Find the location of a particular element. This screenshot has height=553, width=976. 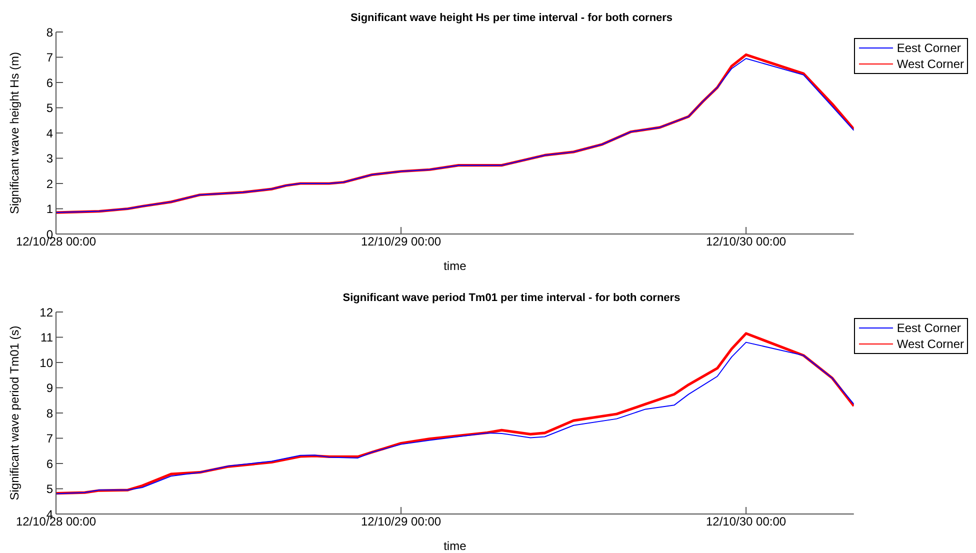

chart-title: Significant wave period Tm01 per time interval - for both corners is located at coordinates (512, 298).